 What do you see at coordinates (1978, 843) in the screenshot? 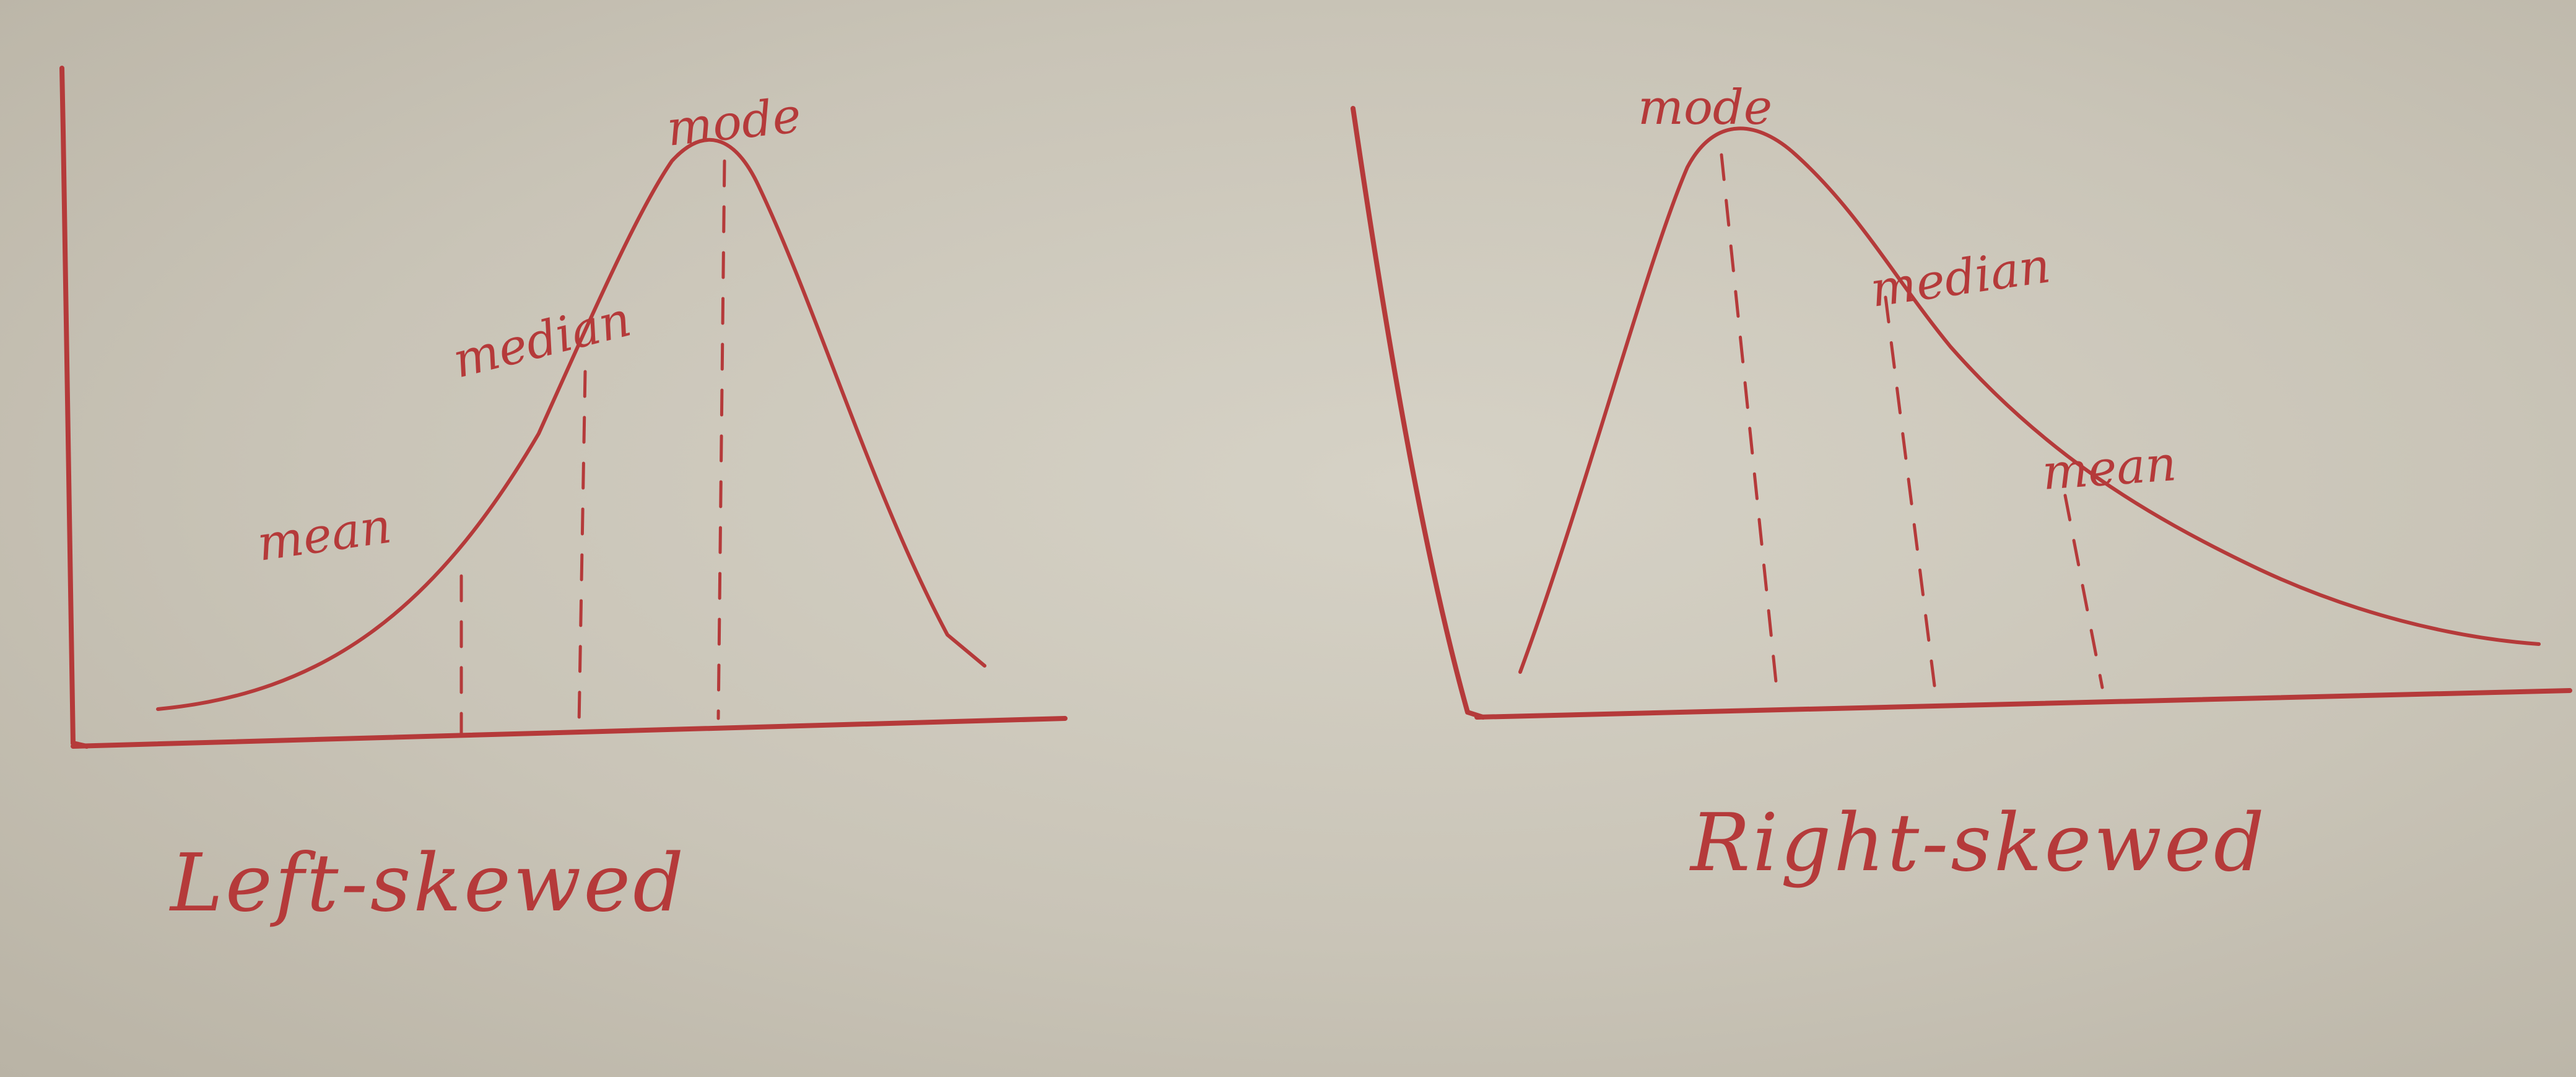
I see `right-panel-title: Right-skewed` at bounding box center [1978, 843].